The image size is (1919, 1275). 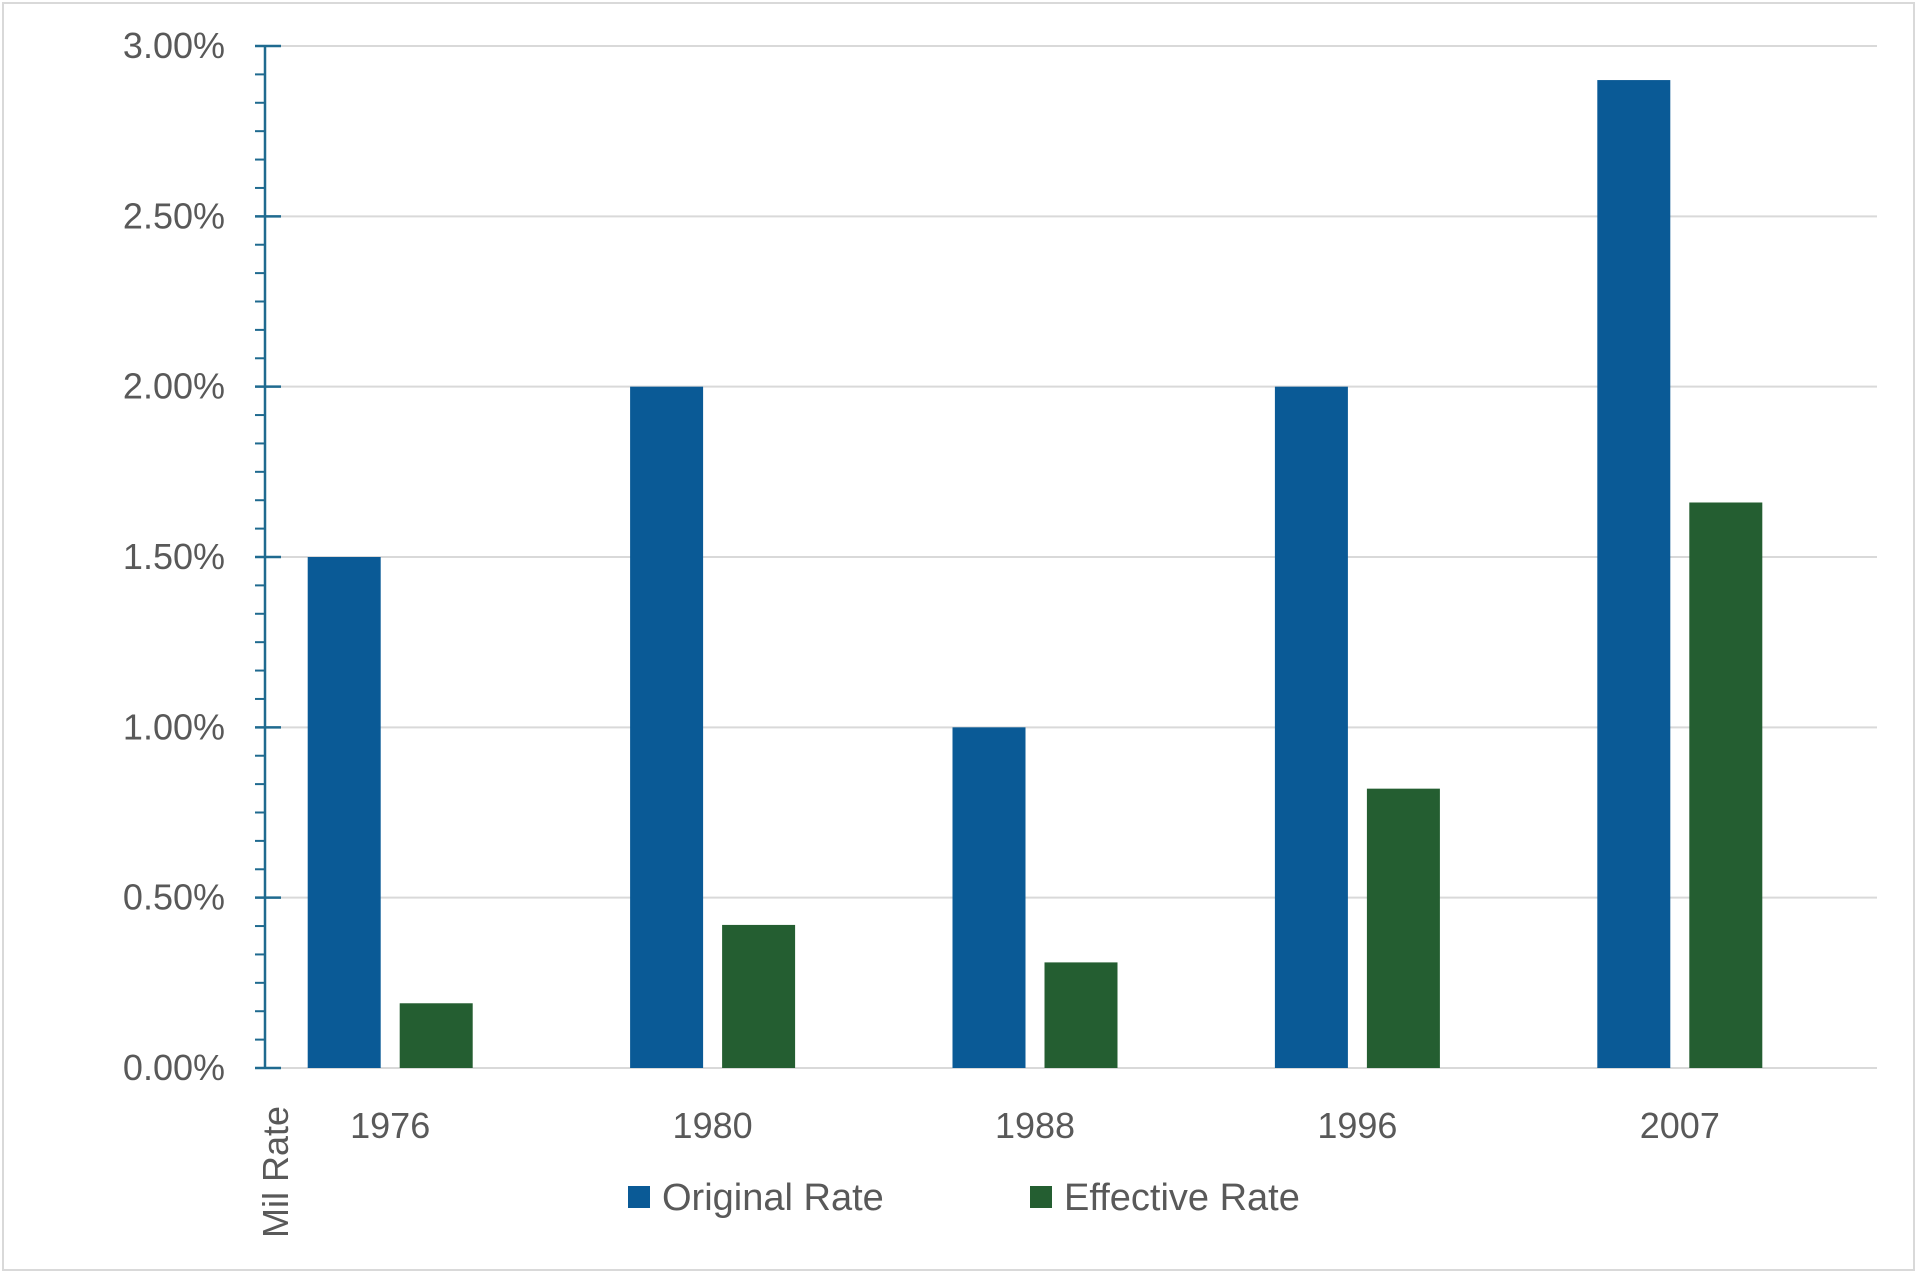 I want to click on y-tick-label: 1.50%, so click(x=174, y=556).